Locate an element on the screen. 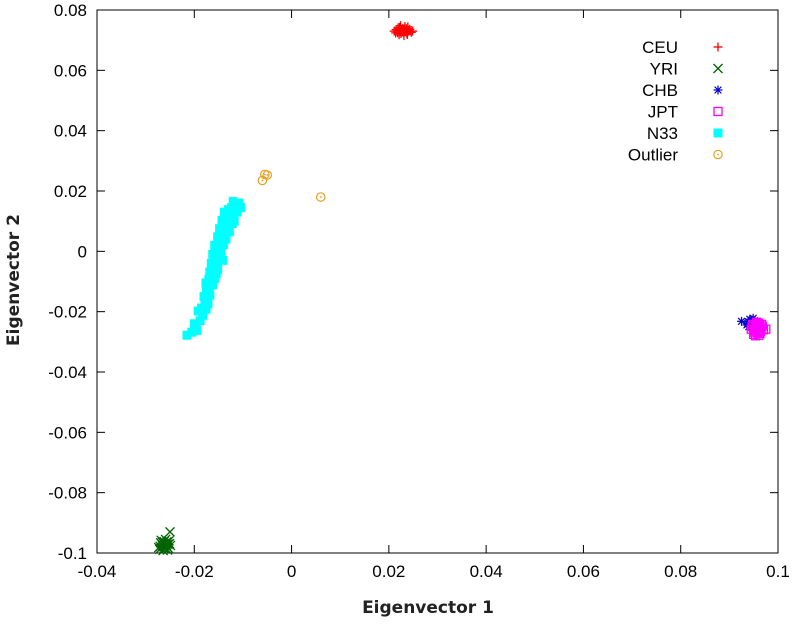 This screenshot has height=624, width=792. legend-label-ceu: CEU is located at coordinates (660, 47).